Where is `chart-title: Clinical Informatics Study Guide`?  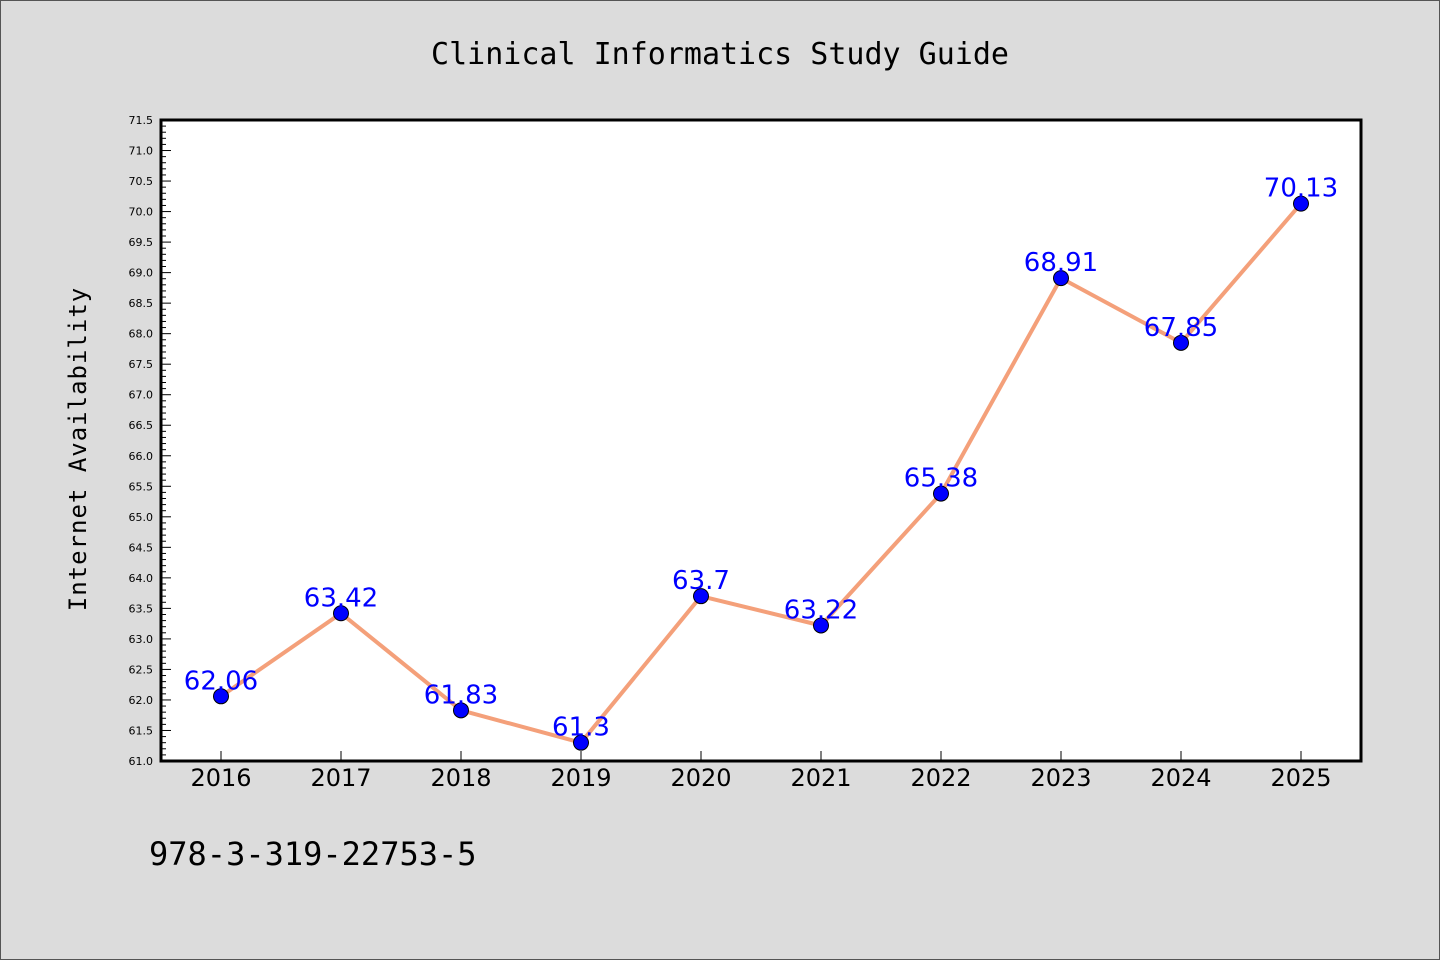
chart-title: Clinical Informatics Study Guide is located at coordinates (720, 54).